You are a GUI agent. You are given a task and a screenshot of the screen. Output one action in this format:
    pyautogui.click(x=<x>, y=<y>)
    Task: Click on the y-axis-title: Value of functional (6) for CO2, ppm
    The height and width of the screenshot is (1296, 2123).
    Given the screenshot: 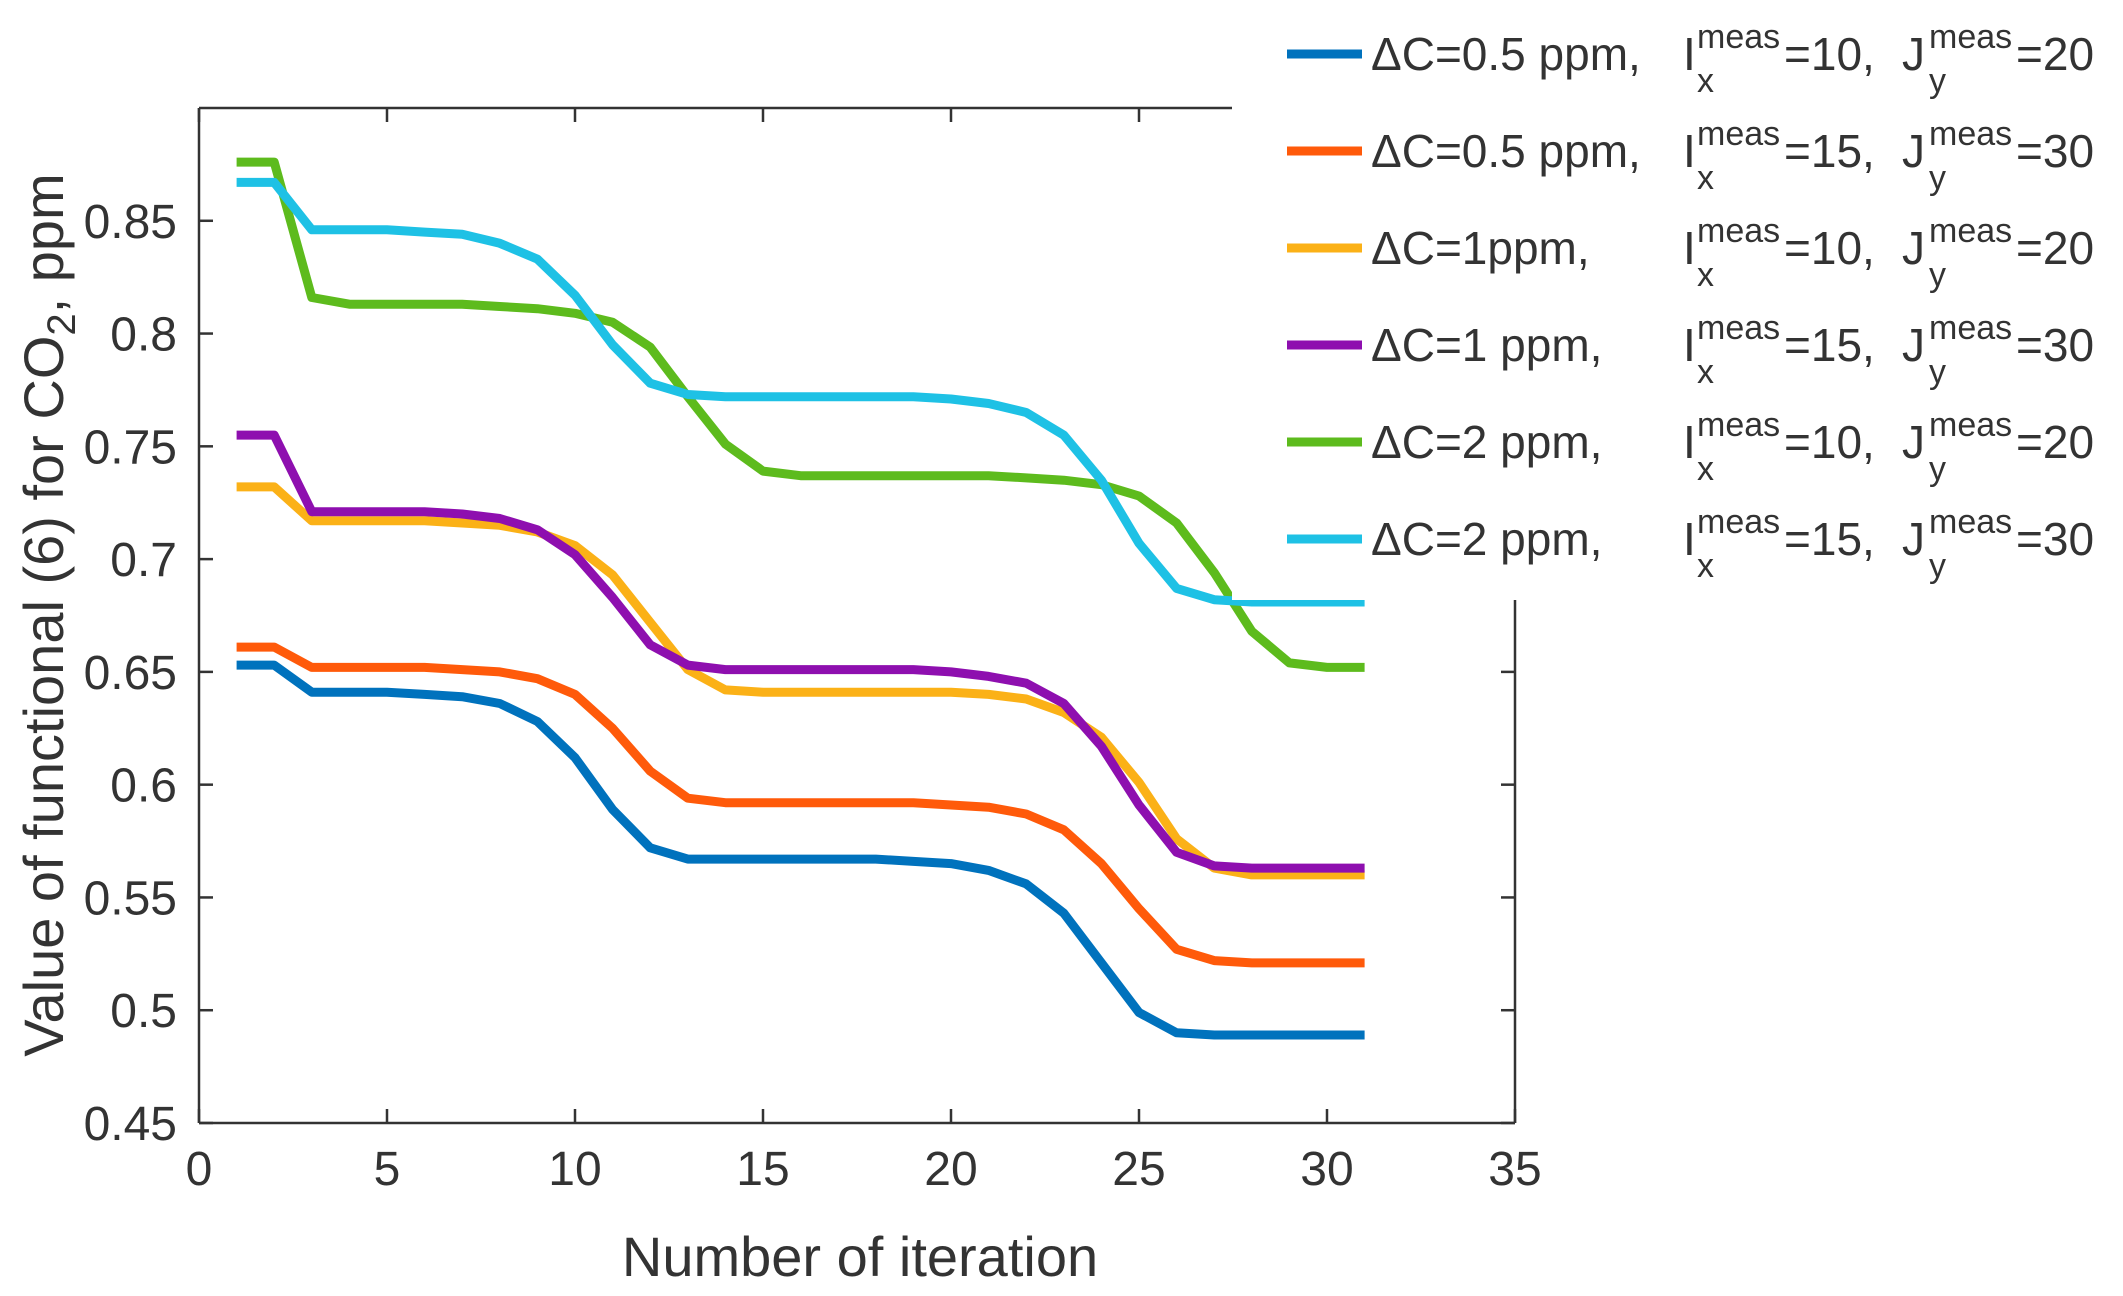 What is the action you would take?
    pyautogui.click(x=48, y=614)
    